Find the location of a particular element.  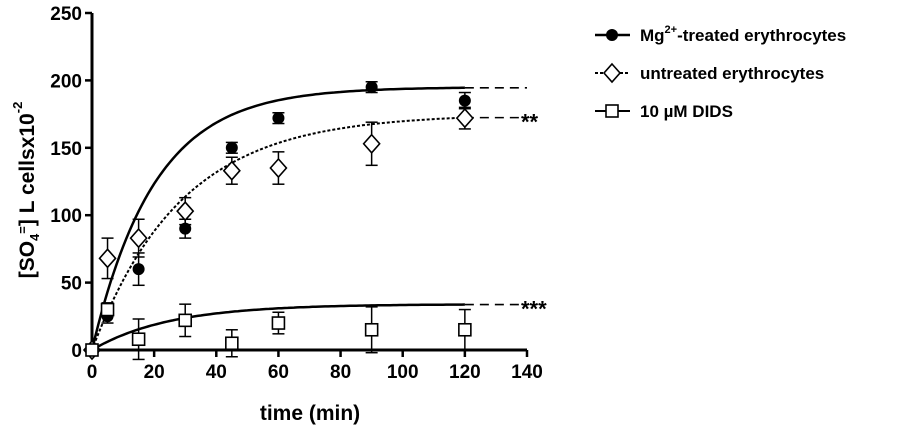

y-axis-label-exp: -2 is located at coordinates (17, 108).